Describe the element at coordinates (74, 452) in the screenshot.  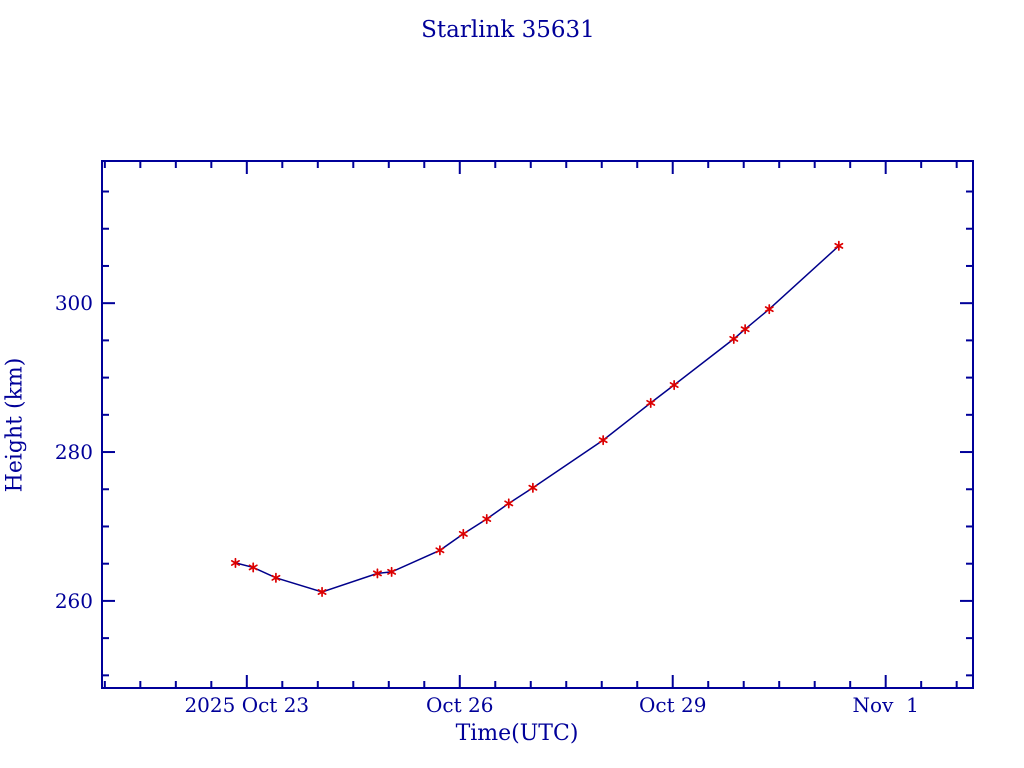
I see `y-tick-label: 280` at that location.